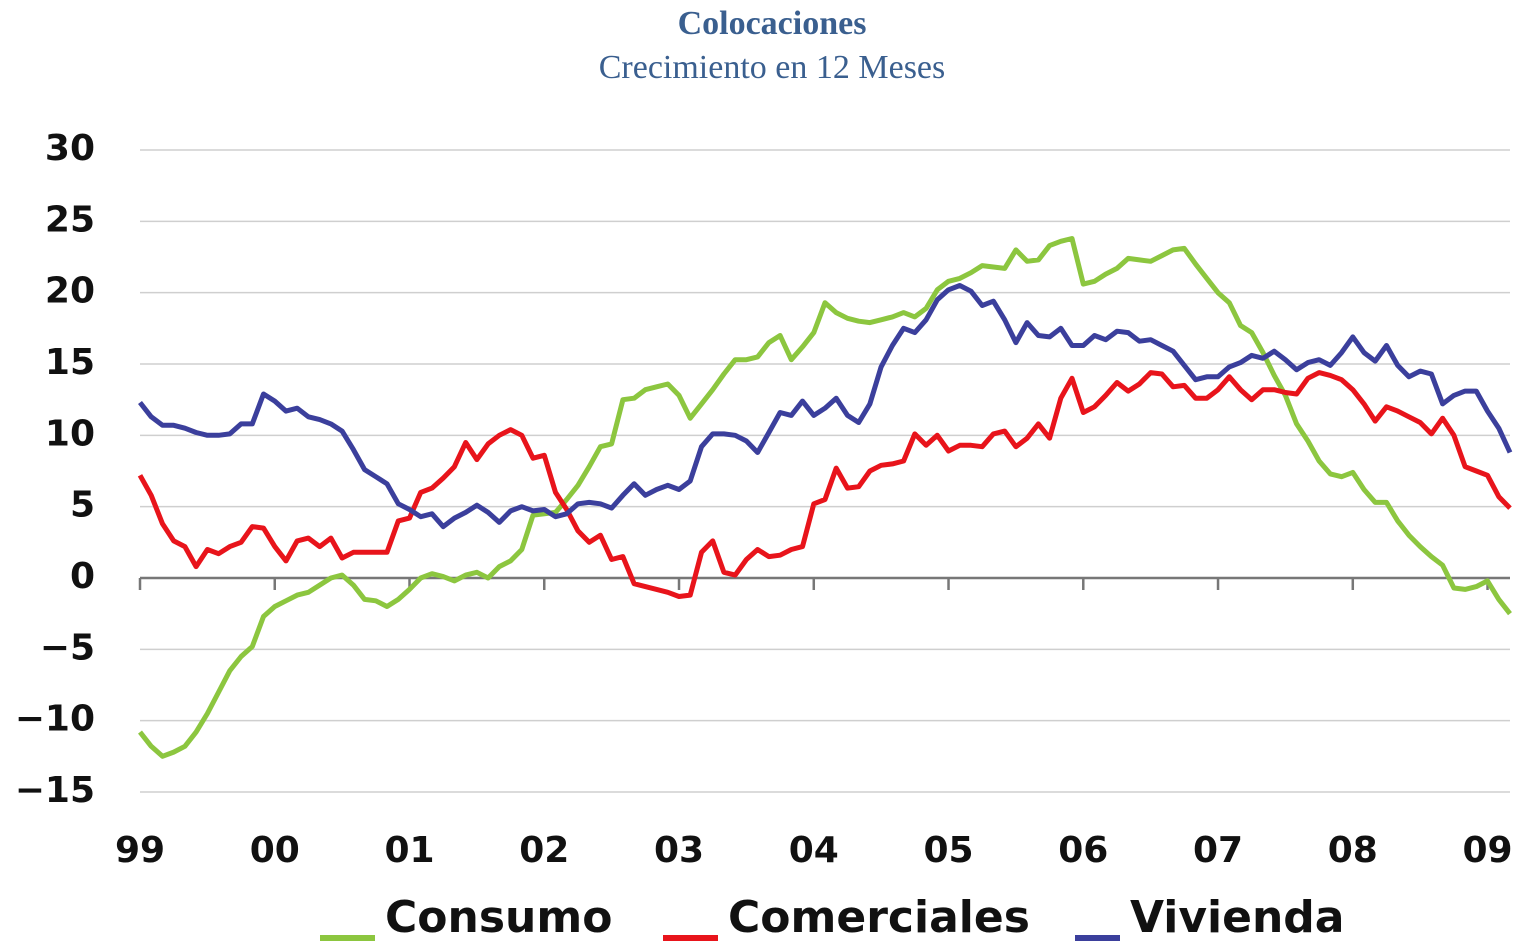  I want to click on x-tick-label: 99, so click(140, 850).